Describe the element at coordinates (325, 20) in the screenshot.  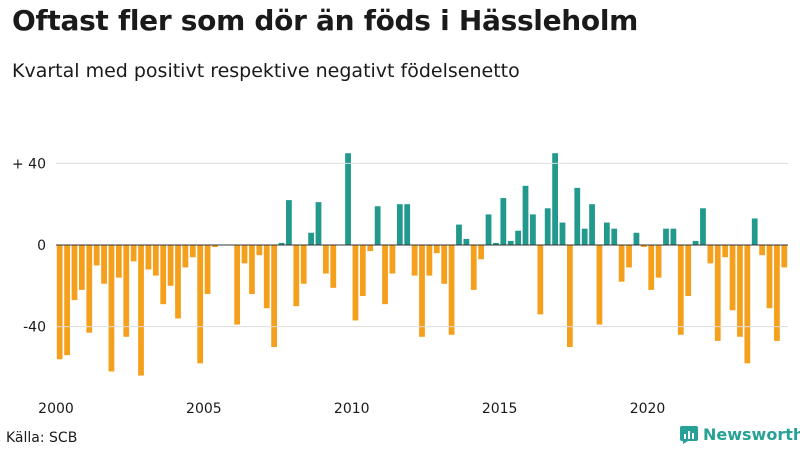
I see `chart-title: Oftast fler som dör än föds i Hässleholm` at that location.